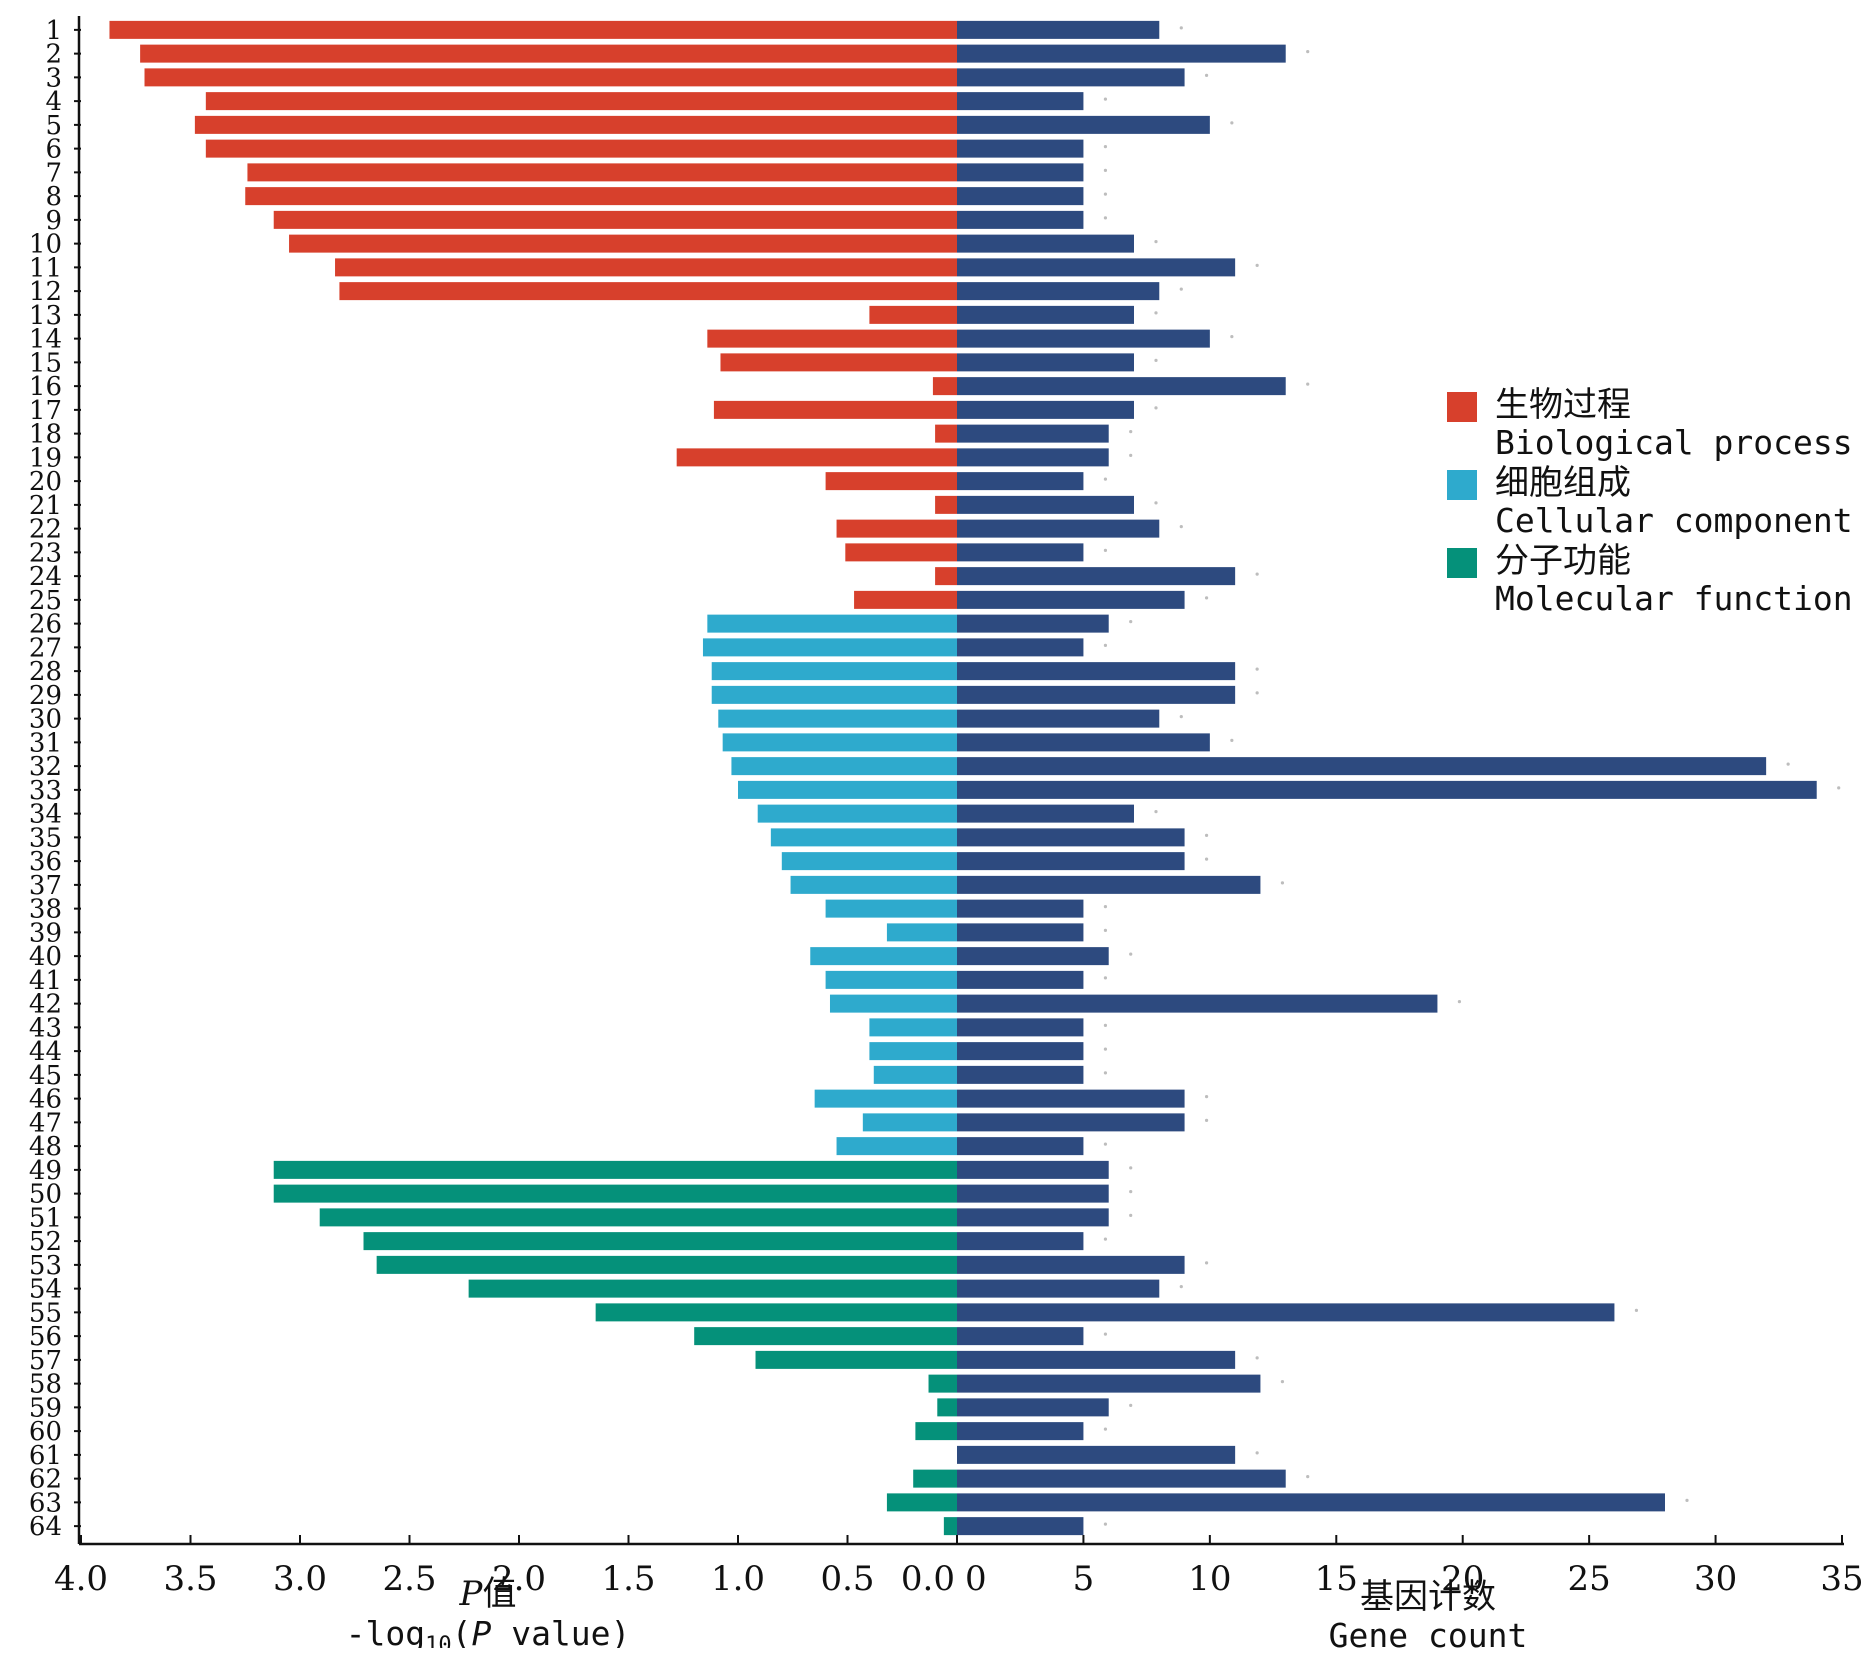 The width and height of the screenshot is (1868, 1653). What do you see at coordinates (53, 173) in the screenshot?
I see `y-tick-label-7: 7` at bounding box center [53, 173].